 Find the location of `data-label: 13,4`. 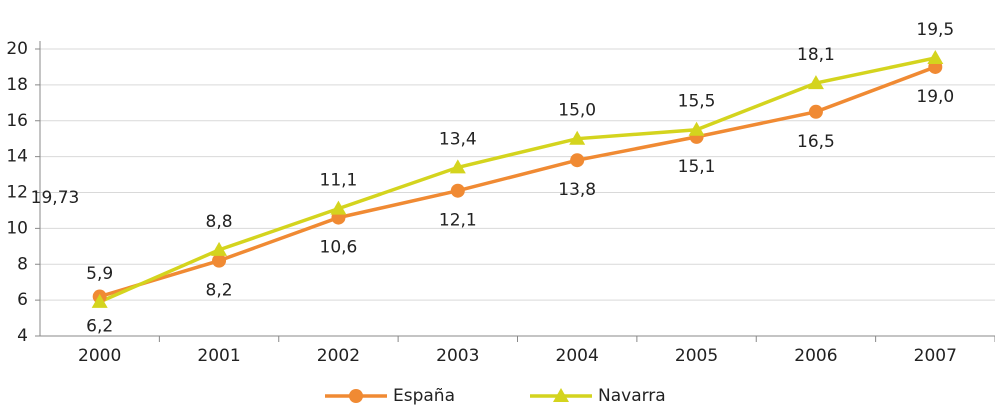

data-label: 13,4 is located at coordinates (458, 139).